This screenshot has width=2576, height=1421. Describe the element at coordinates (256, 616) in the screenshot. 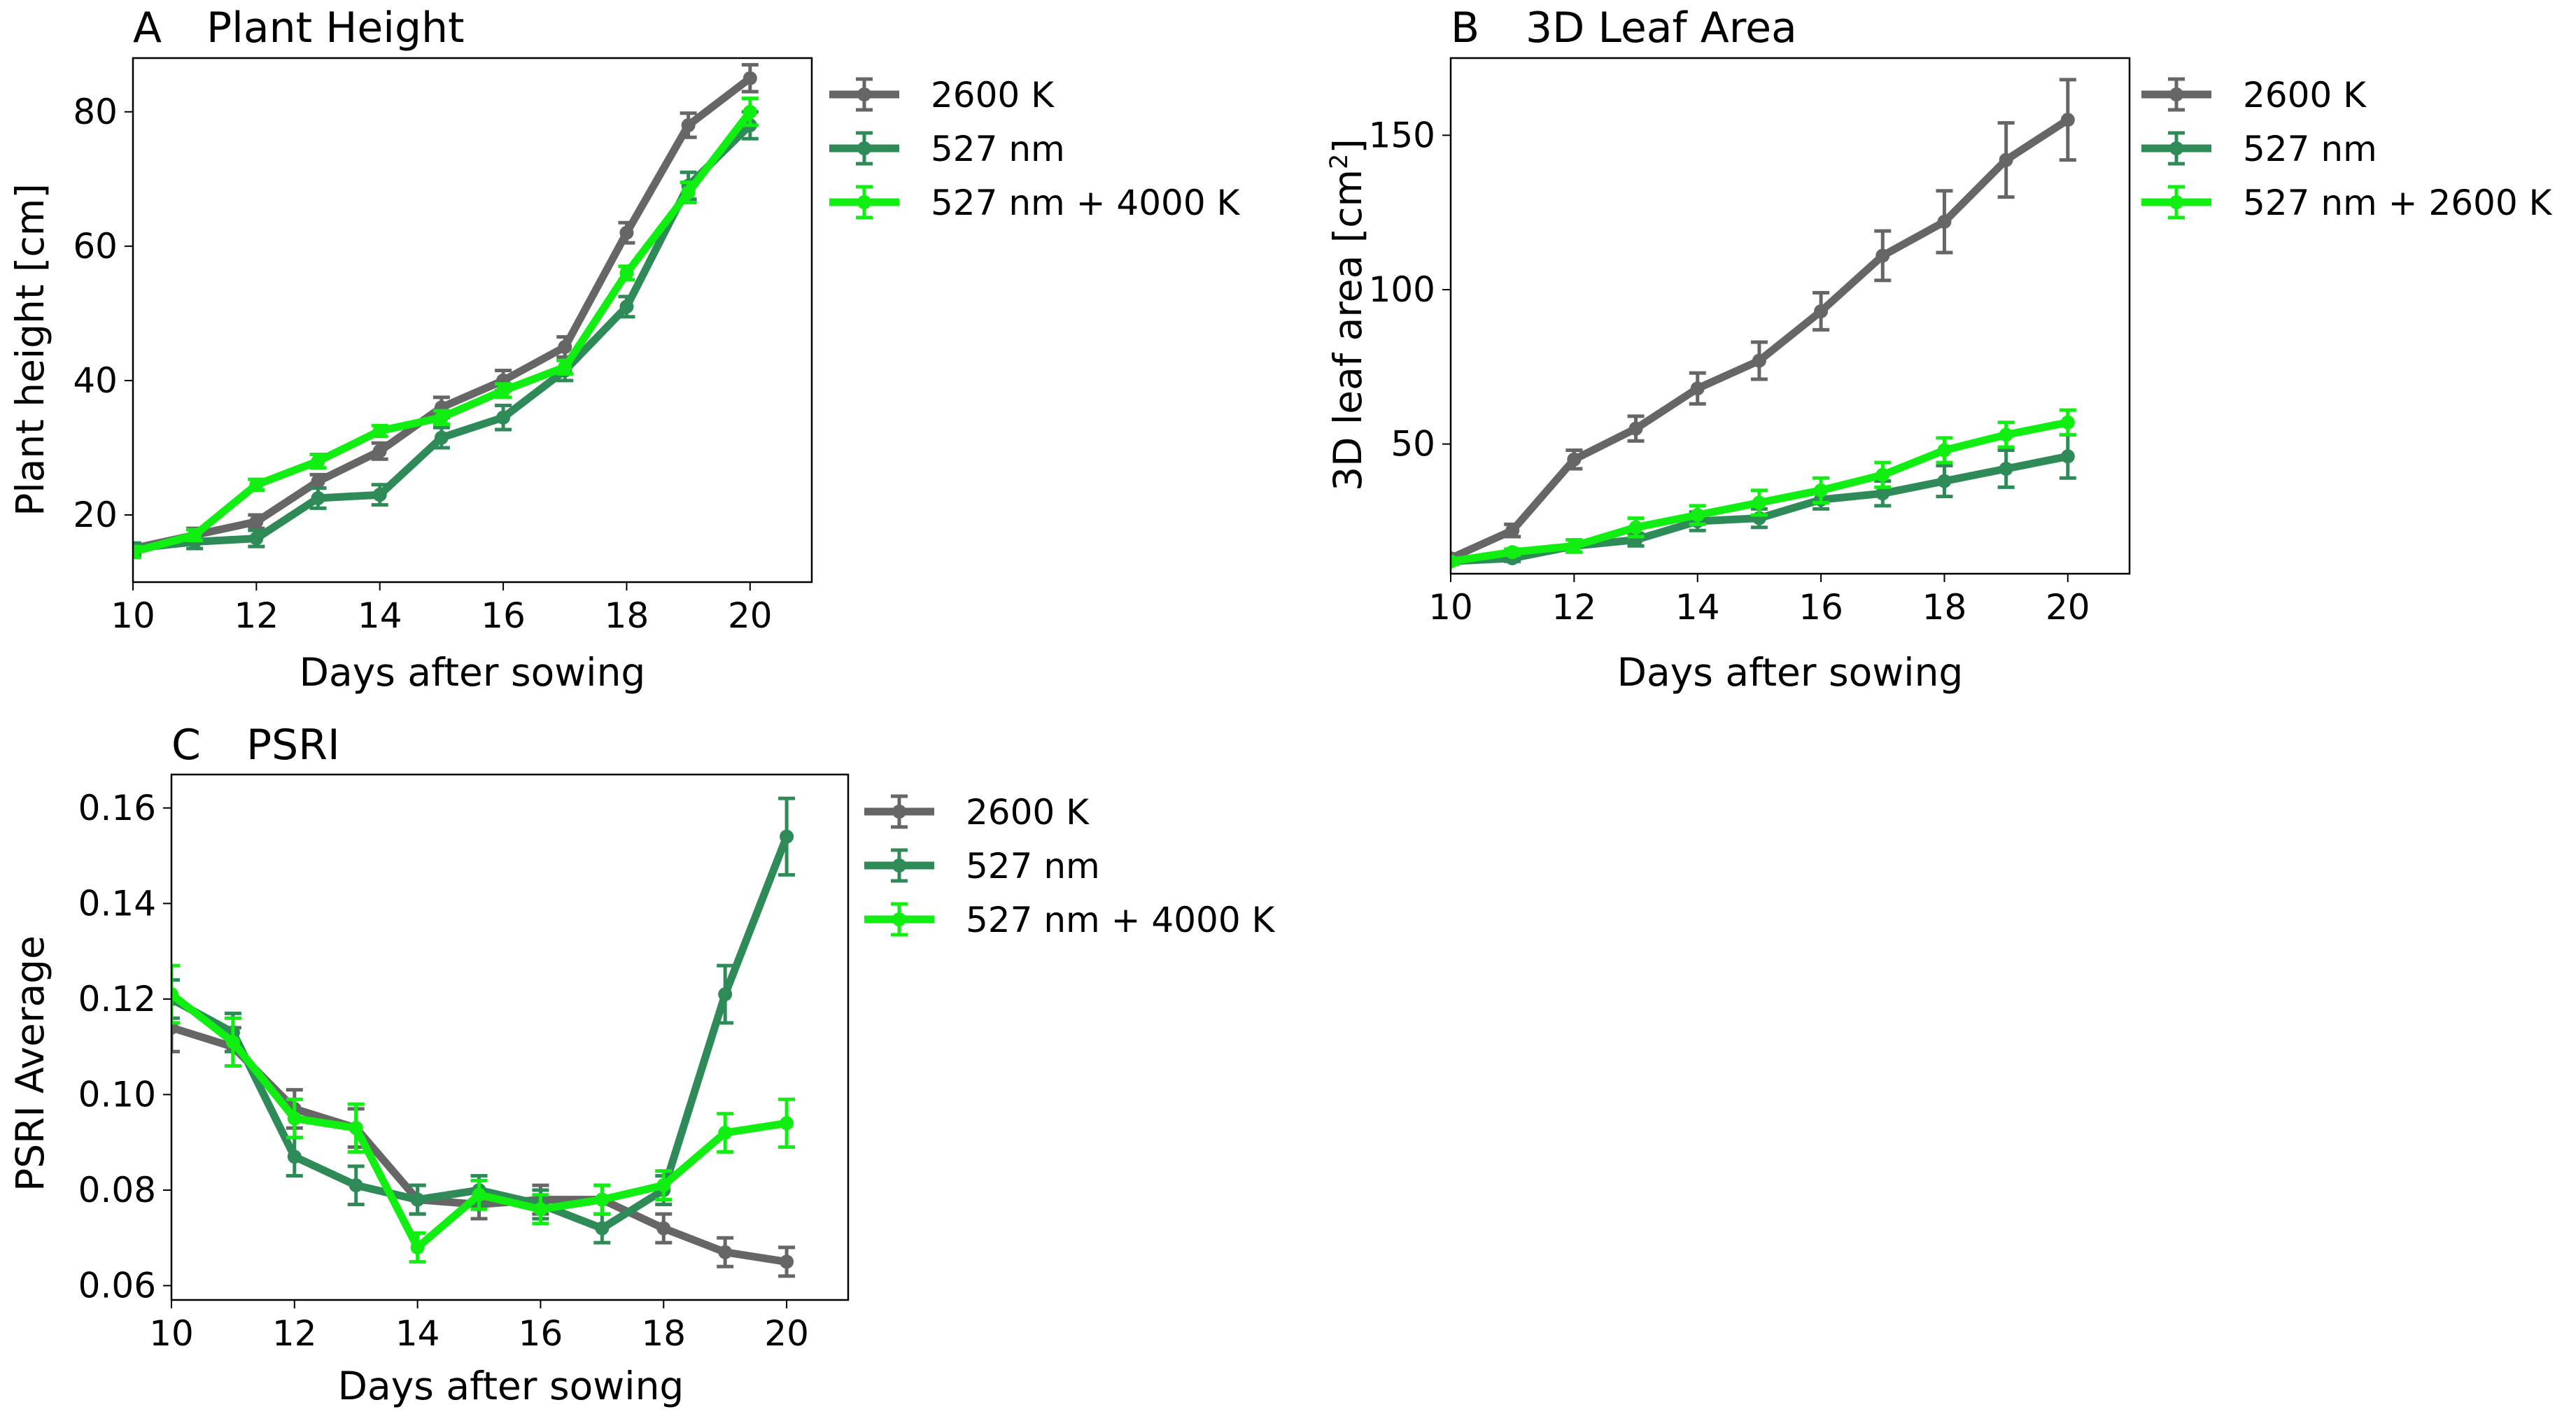

I see `pa-xtick-label-1: 12` at that location.